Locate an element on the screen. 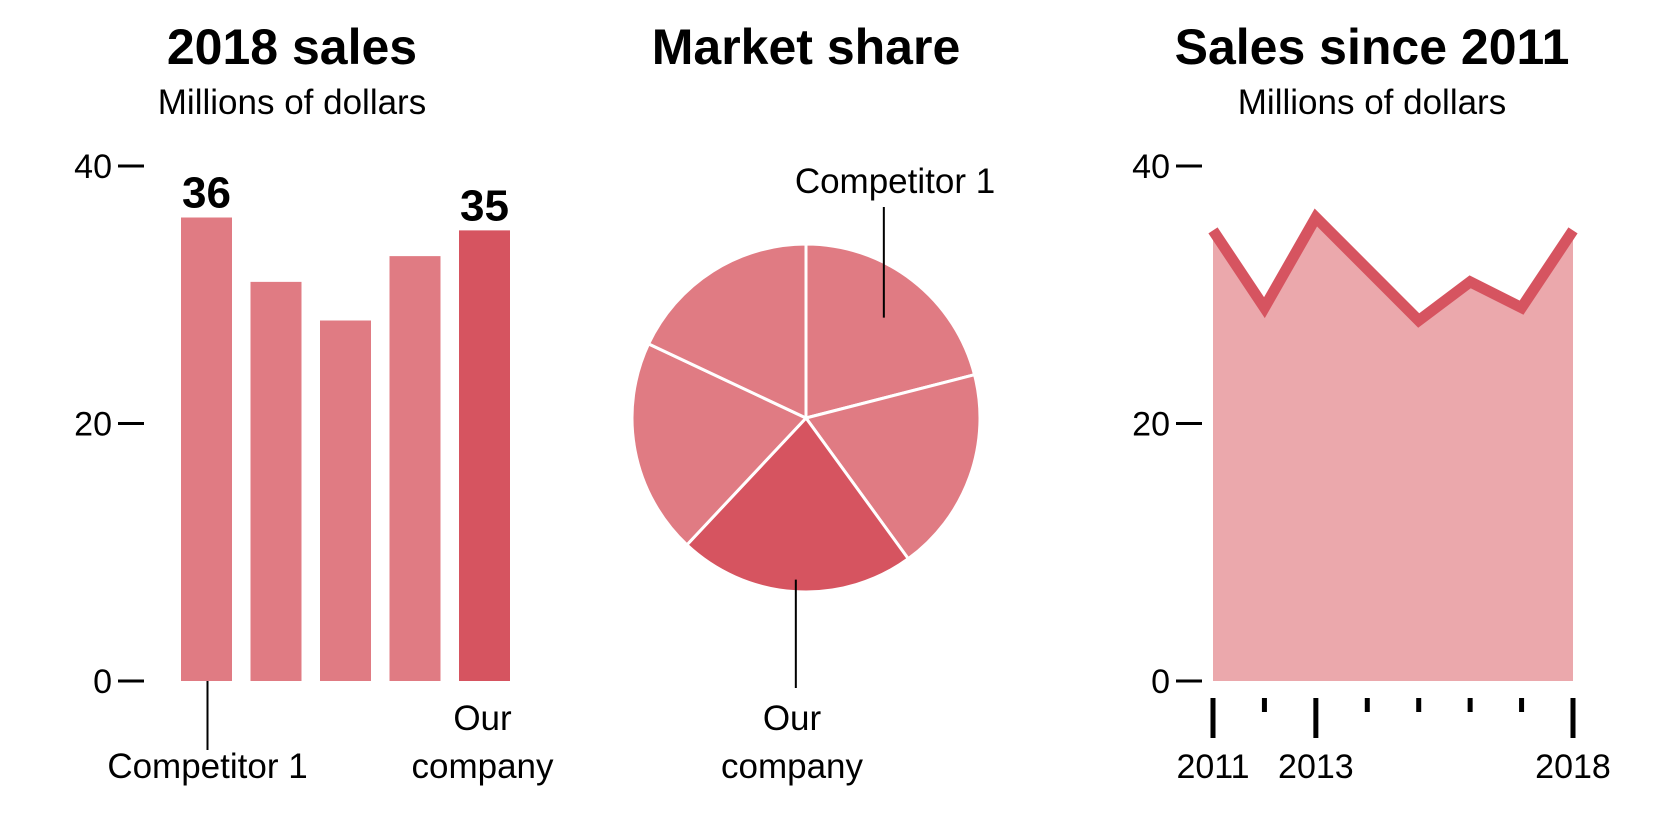  pie-annotation-label: Competitor 1 is located at coordinates (895, 181).